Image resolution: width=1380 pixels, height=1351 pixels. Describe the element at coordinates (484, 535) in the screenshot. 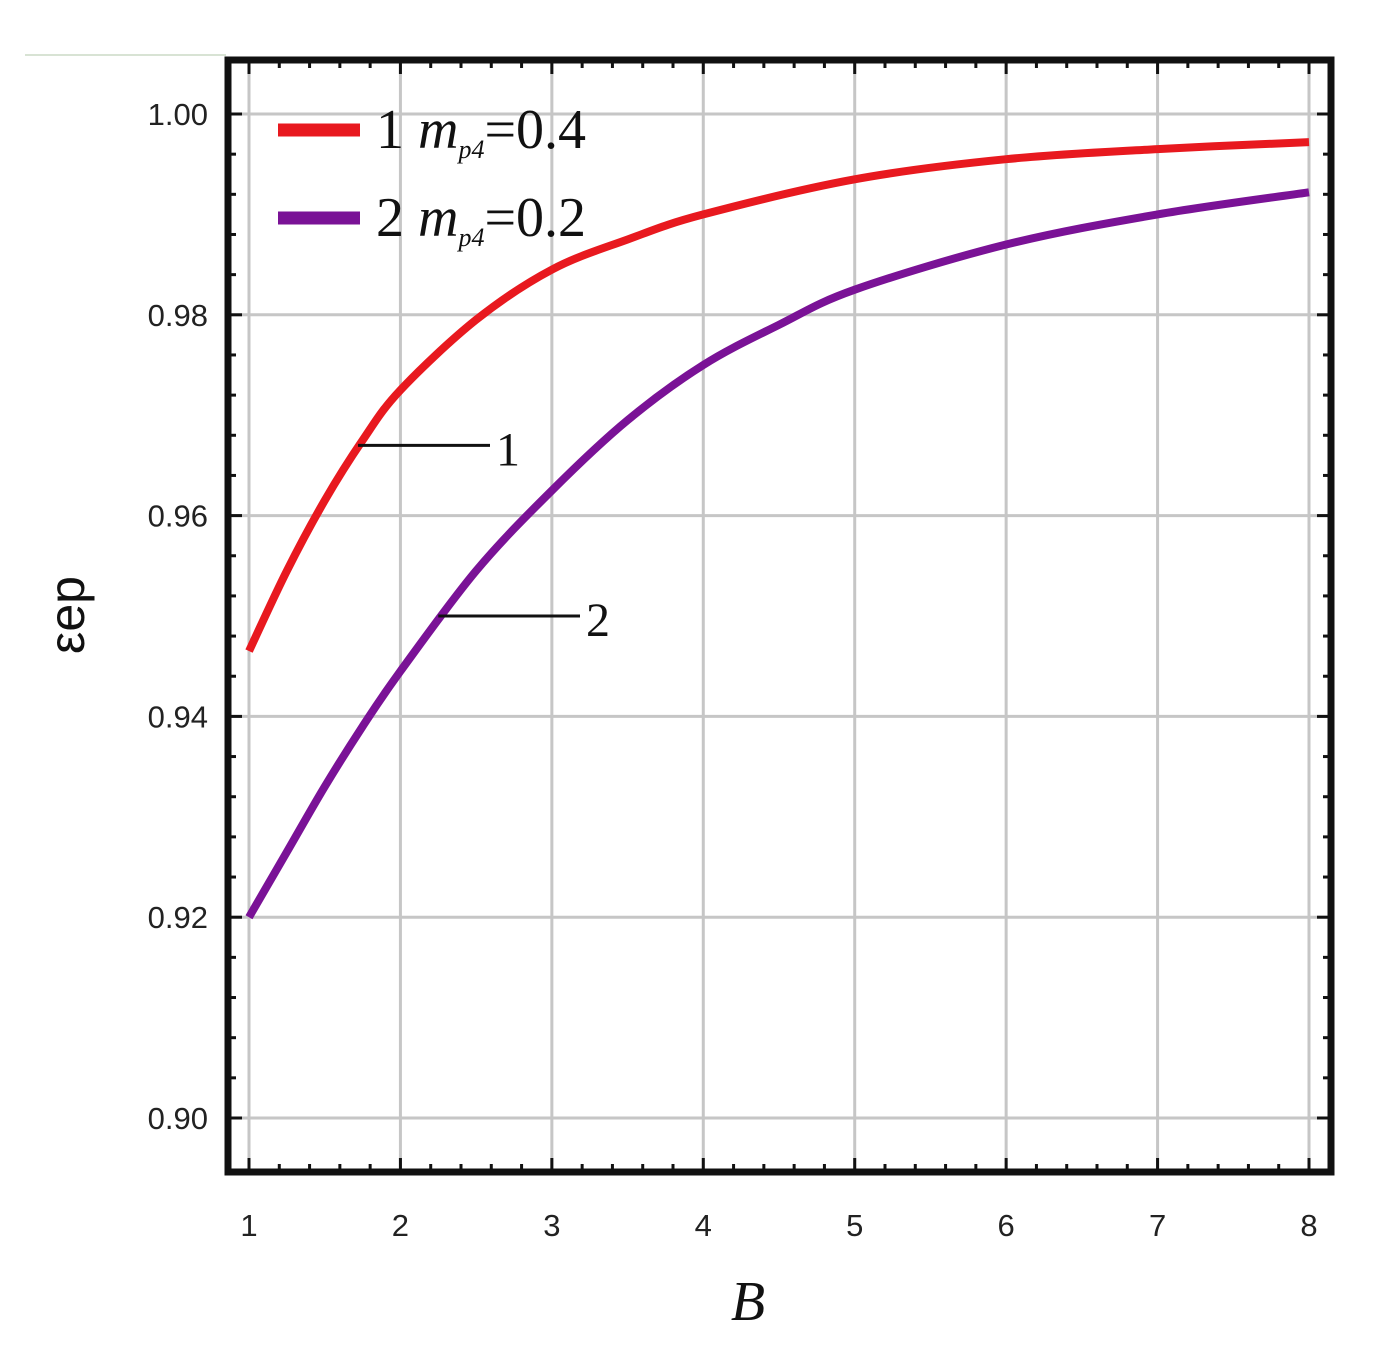

I see `annotations: 12` at that location.